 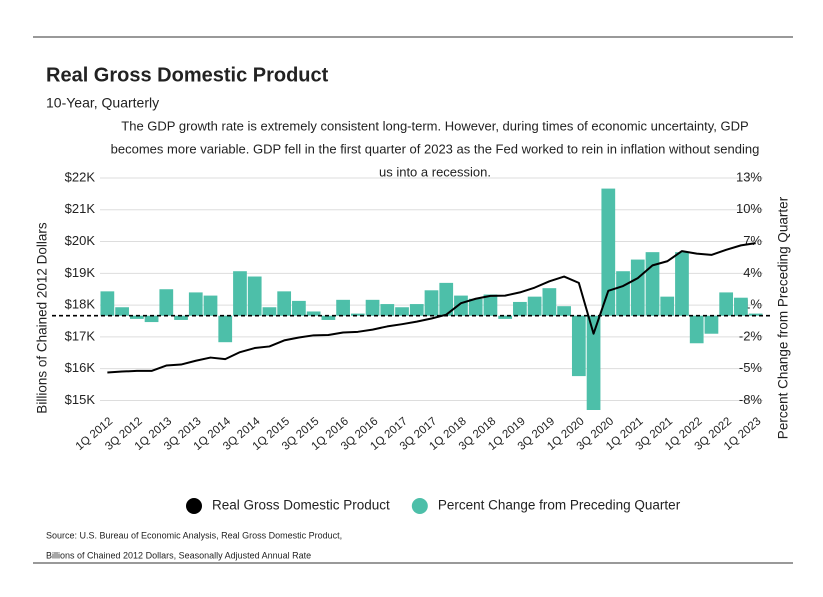 What do you see at coordinates (752, 240) in the screenshot?
I see `y2-tick-label: 7%` at bounding box center [752, 240].